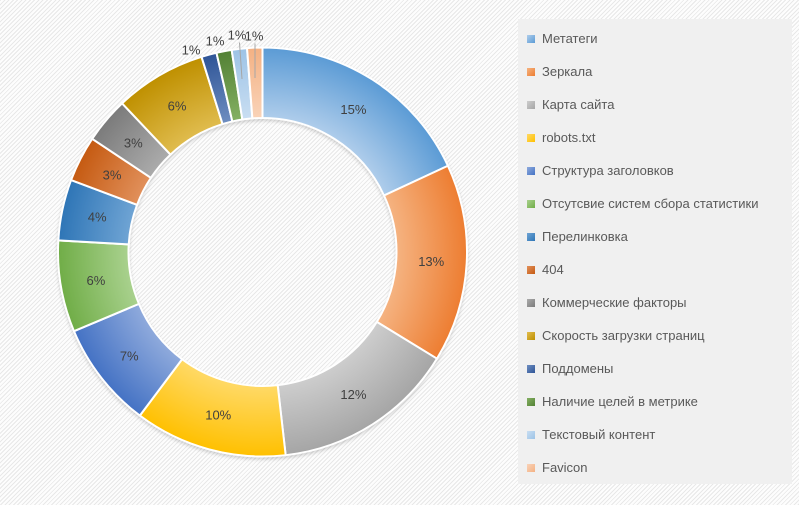 This screenshot has width=799, height=505. I want to click on slice-data-label: 4%, so click(97, 217).